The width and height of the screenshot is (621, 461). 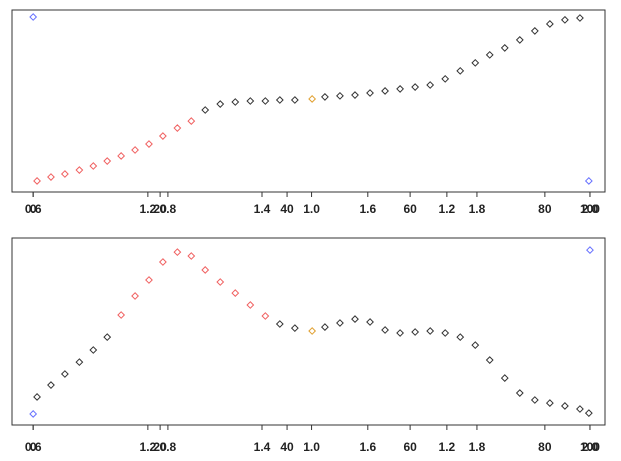 I want to click on x-tick-label: 20, so click(x=160, y=447).